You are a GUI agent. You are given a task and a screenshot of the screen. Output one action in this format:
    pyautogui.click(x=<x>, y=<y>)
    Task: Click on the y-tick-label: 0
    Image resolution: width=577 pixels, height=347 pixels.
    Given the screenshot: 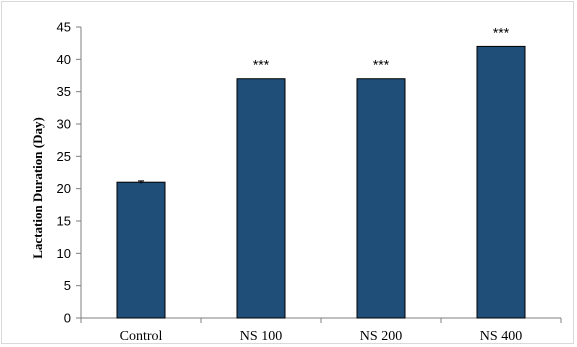 What is the action you would take?
    pyautogui.click(x=67, y=318)
    